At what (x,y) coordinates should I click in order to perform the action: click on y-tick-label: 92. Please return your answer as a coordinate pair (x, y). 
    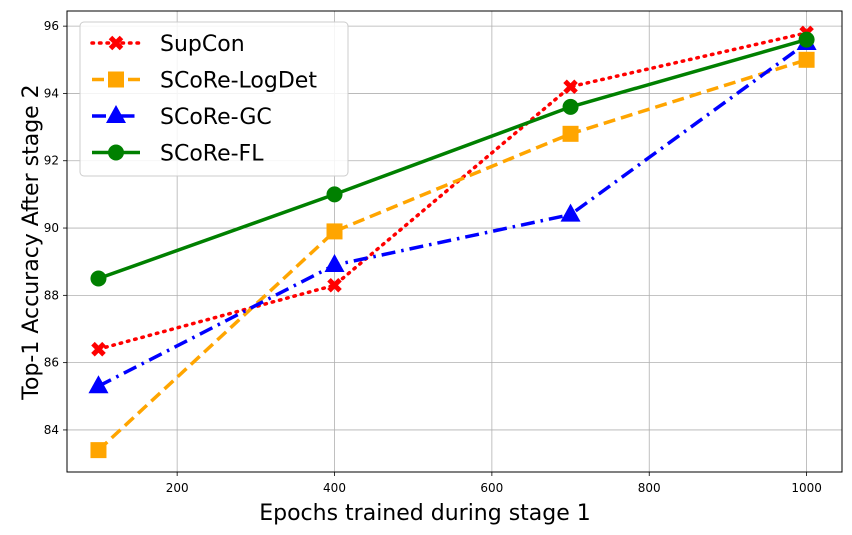
    Looking at the image, I should click on (51, 161).